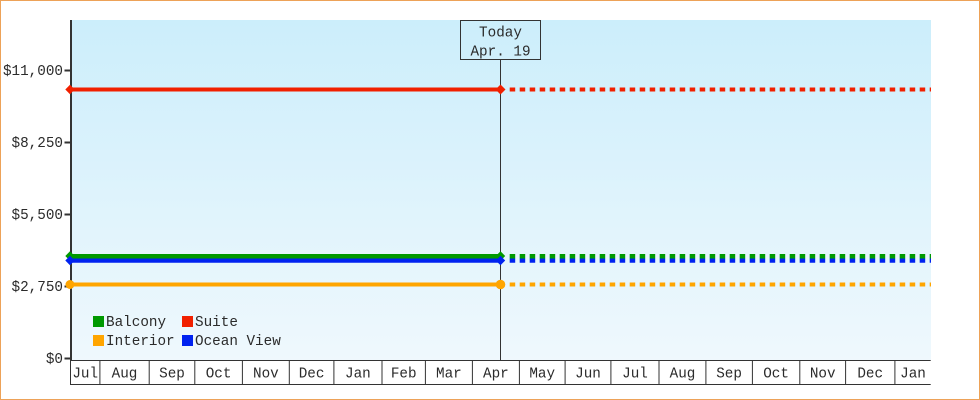  Describe the element at coordinates (136, 323) in the screenshot. I see `svg-text: Balcony` at that location.